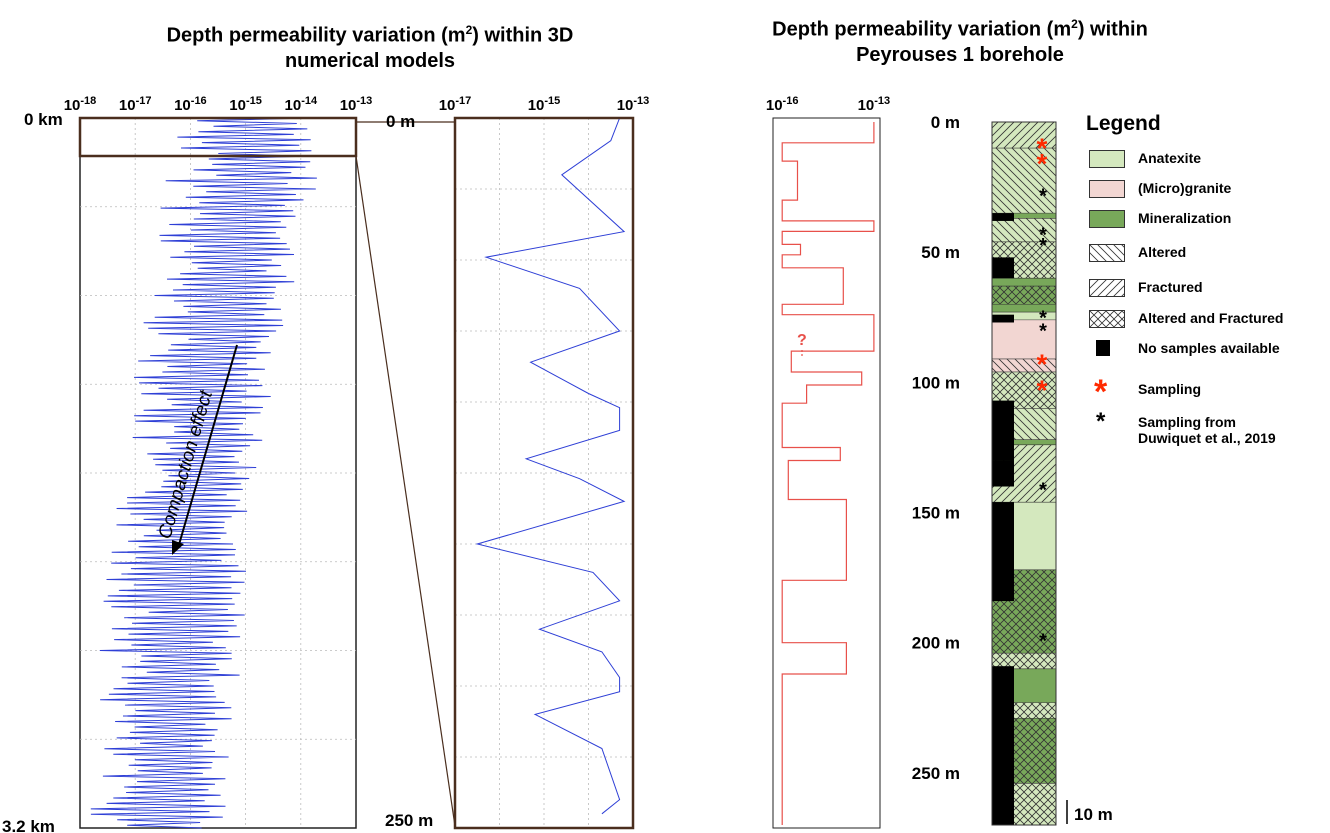 This screenshot has height=833, width=1330. I want to click on borehole-permeability-frame, so click(826, 473).